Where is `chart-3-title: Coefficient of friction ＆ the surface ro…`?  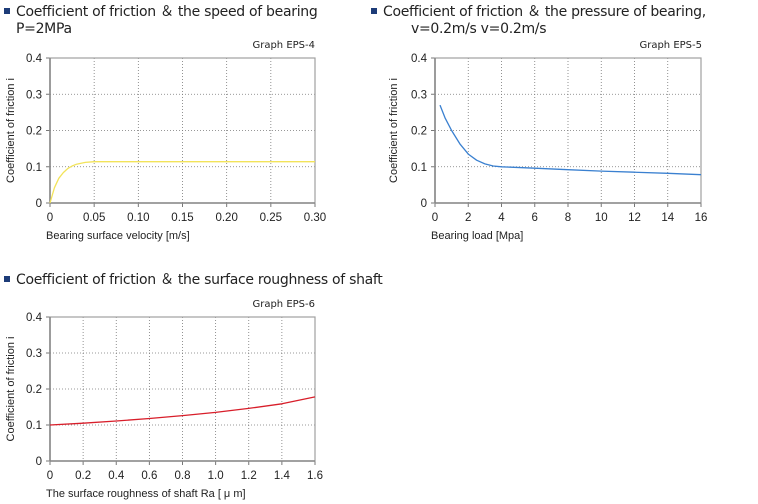
chart-3-title: Coefficient of friction ＆ the surface ro… is located at coordinates (193, 280).